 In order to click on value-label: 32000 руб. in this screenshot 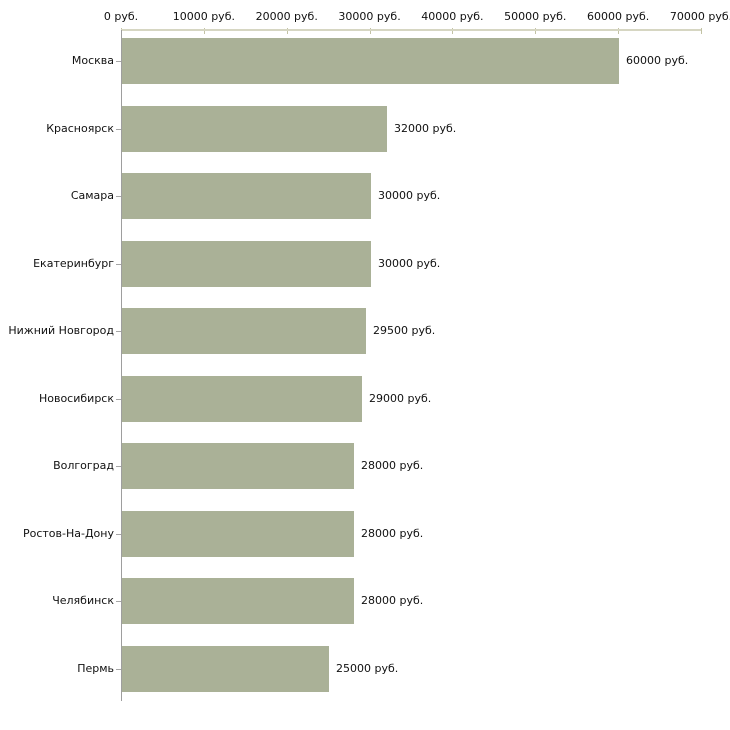, I will do `click(425, 128)`.